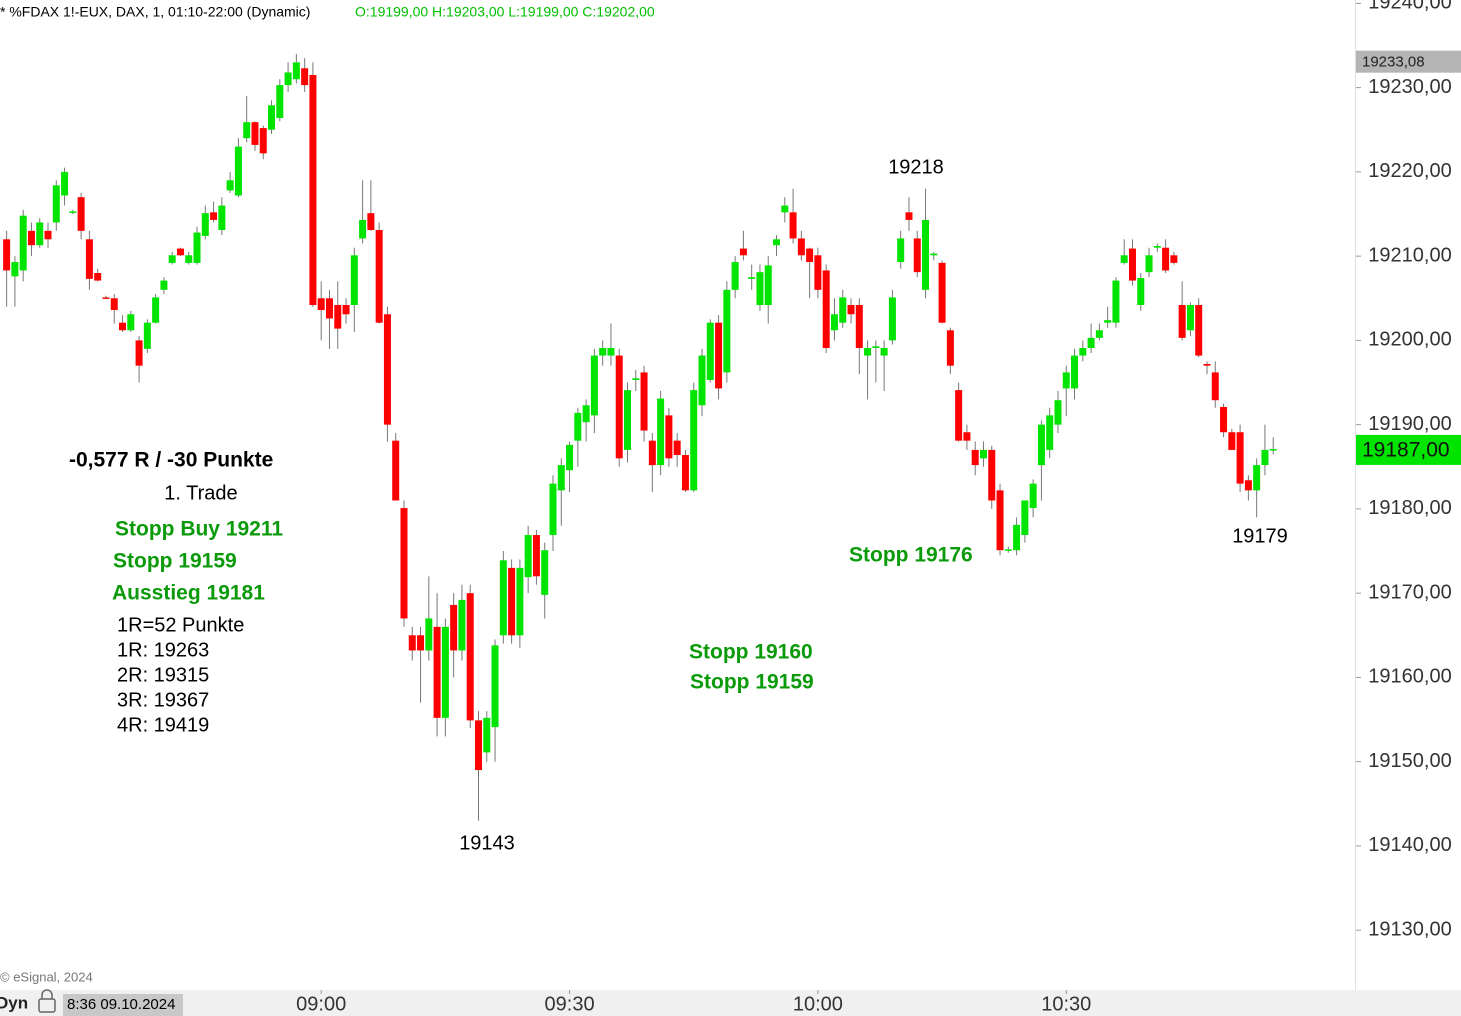  I want to click on annotation: 19143, so click(487, 843).